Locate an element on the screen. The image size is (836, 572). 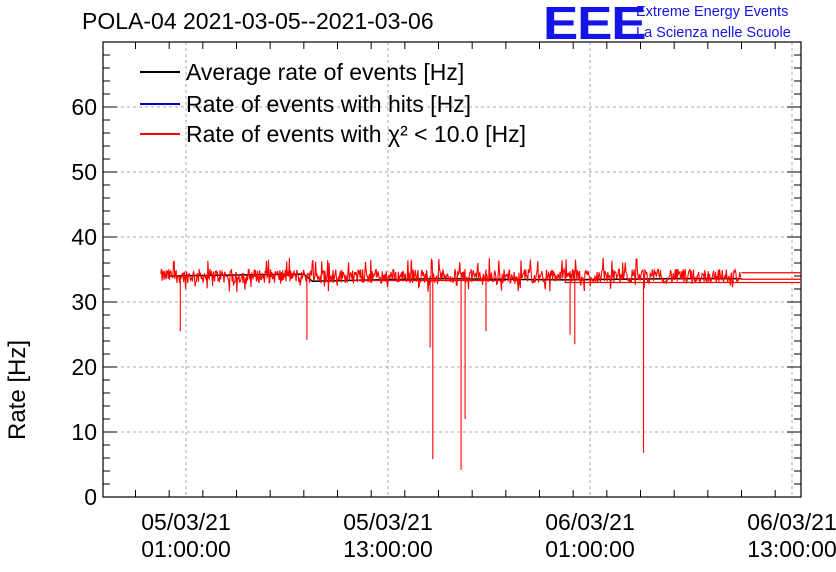
y-tick-label: 40 is located at coordinates (84, 237).